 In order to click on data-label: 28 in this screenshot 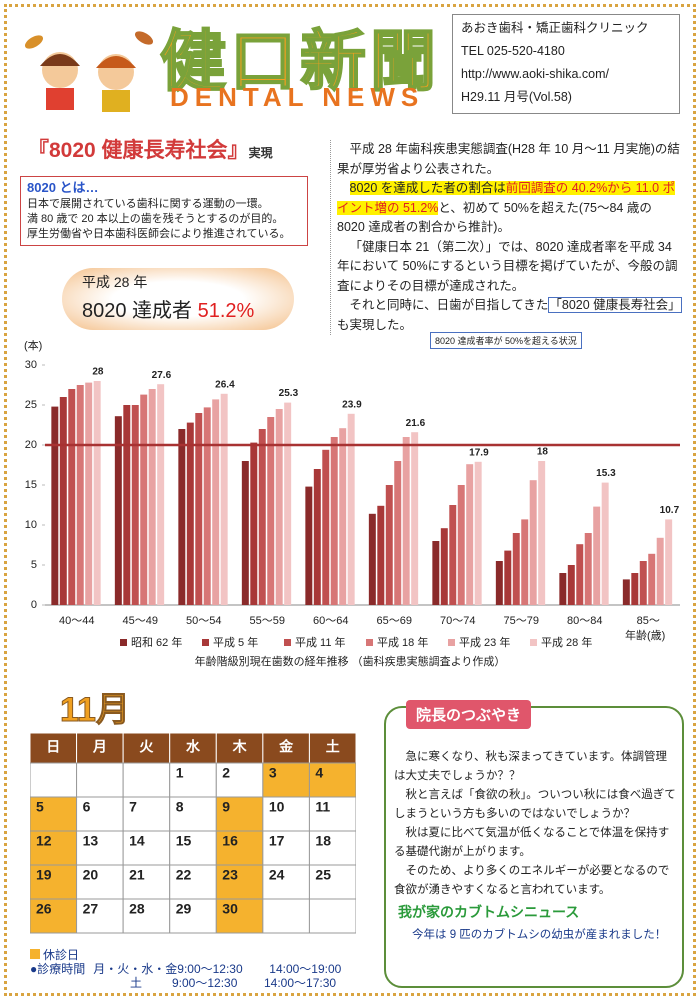, I will do `click(98, 372)`.